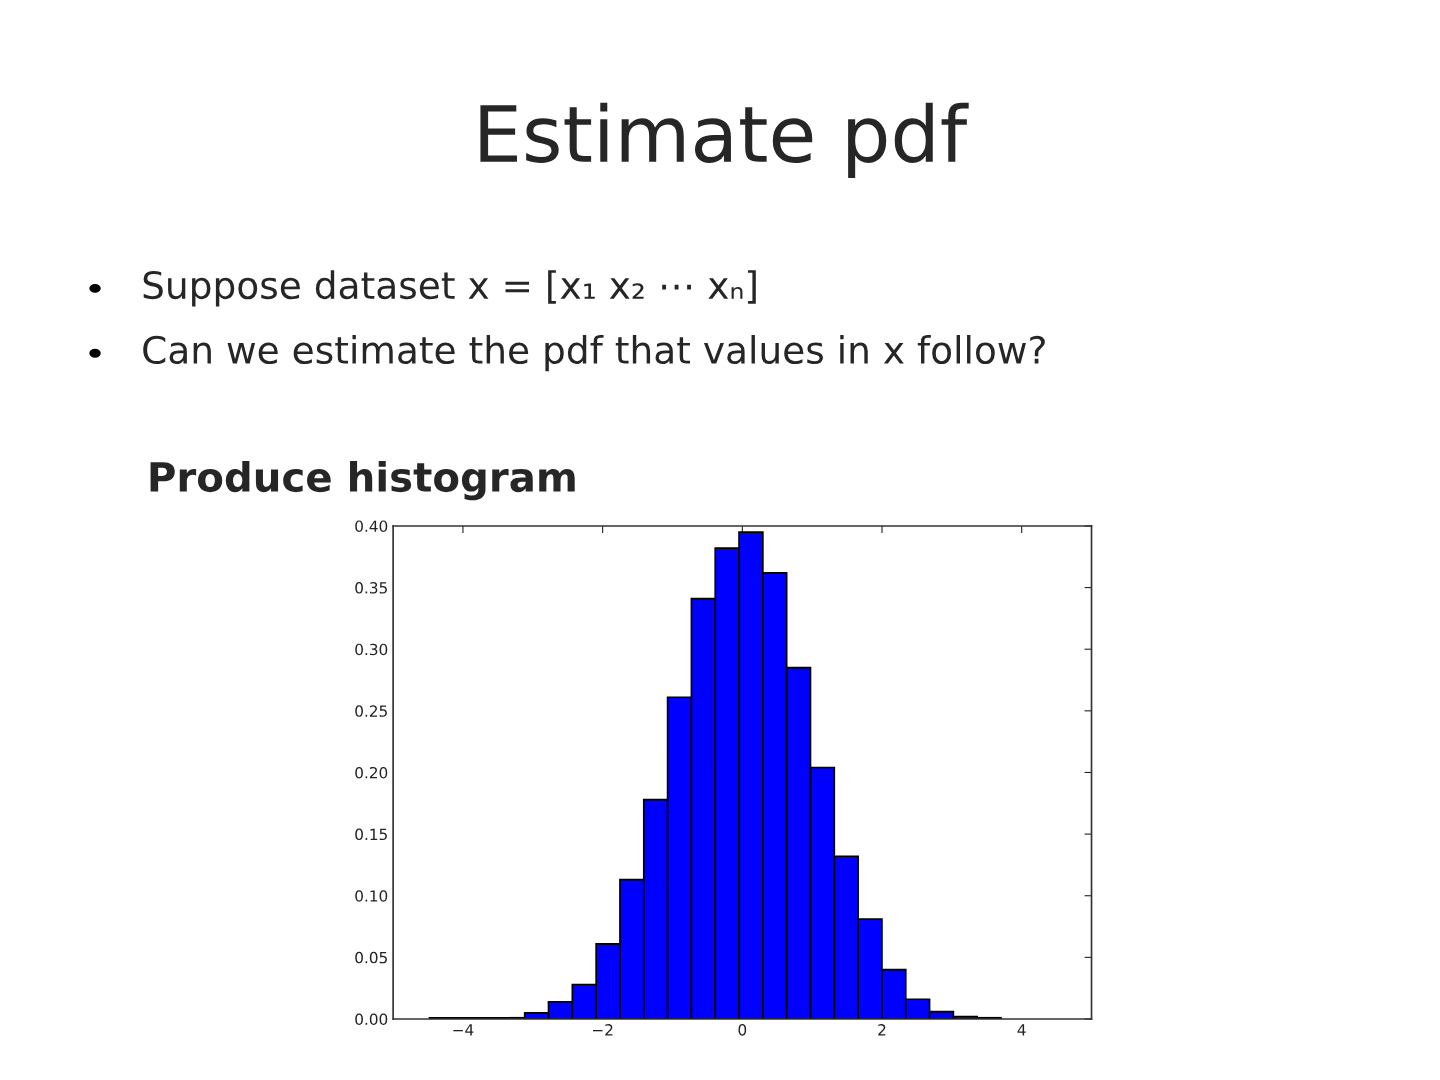 Image resolution: width=1440 pixels, height=1080 pixels. What do you see at coordinates (362, 480) in the screenshot?
I see `text: Produce histogram` at bounding box center [362, 480].